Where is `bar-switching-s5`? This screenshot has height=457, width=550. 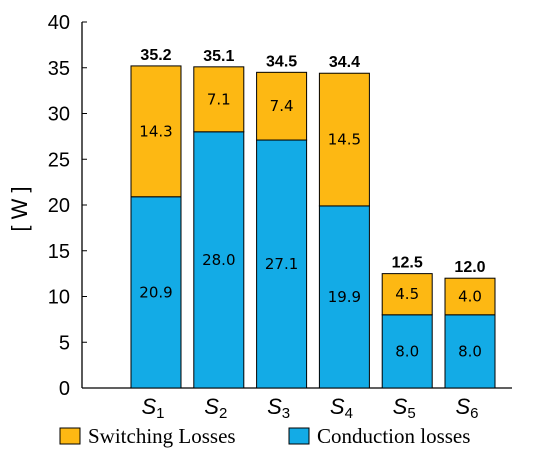 bar-switching-s5 is located at coordinates (407, 294).